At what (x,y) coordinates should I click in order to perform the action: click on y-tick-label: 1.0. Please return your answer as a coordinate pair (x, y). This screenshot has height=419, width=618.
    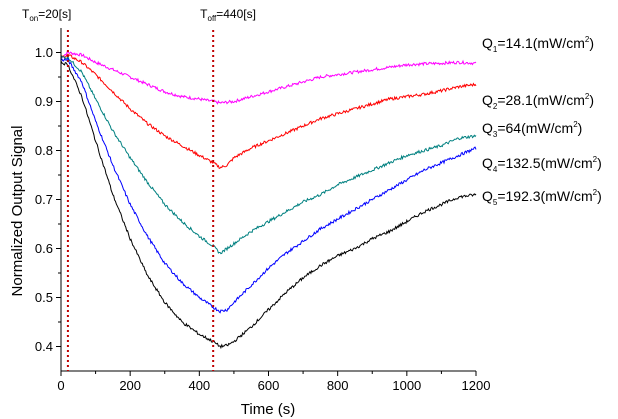
    Looking at the image, I should click on (44, 52).